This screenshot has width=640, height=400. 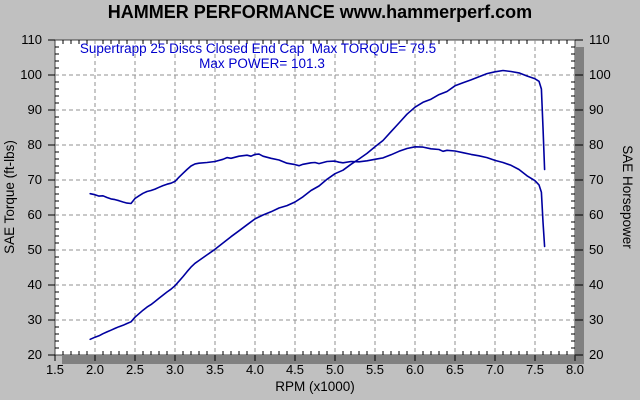 What do you see at coordinates (627, 197) in the screenshot?
I see `y-axis-title-right: SAE Horsepower` at bounding box center [627, 197].